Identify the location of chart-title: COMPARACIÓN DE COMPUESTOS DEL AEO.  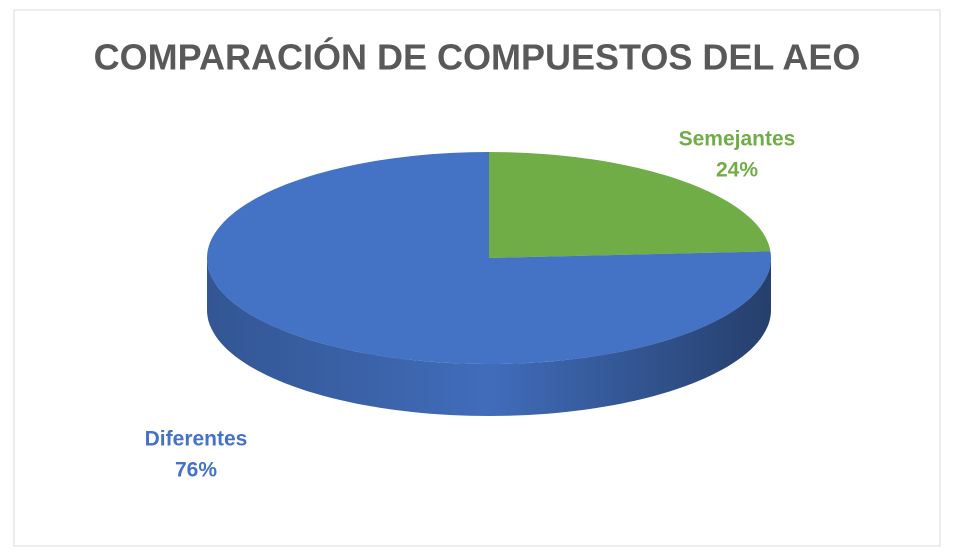
(477, 57).